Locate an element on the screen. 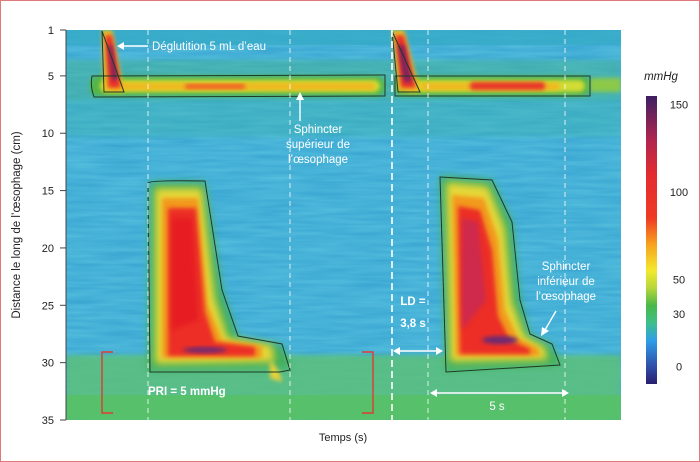 The width and height of the screenshot is (700, 462). band-top is located at coordinates (343, 37).